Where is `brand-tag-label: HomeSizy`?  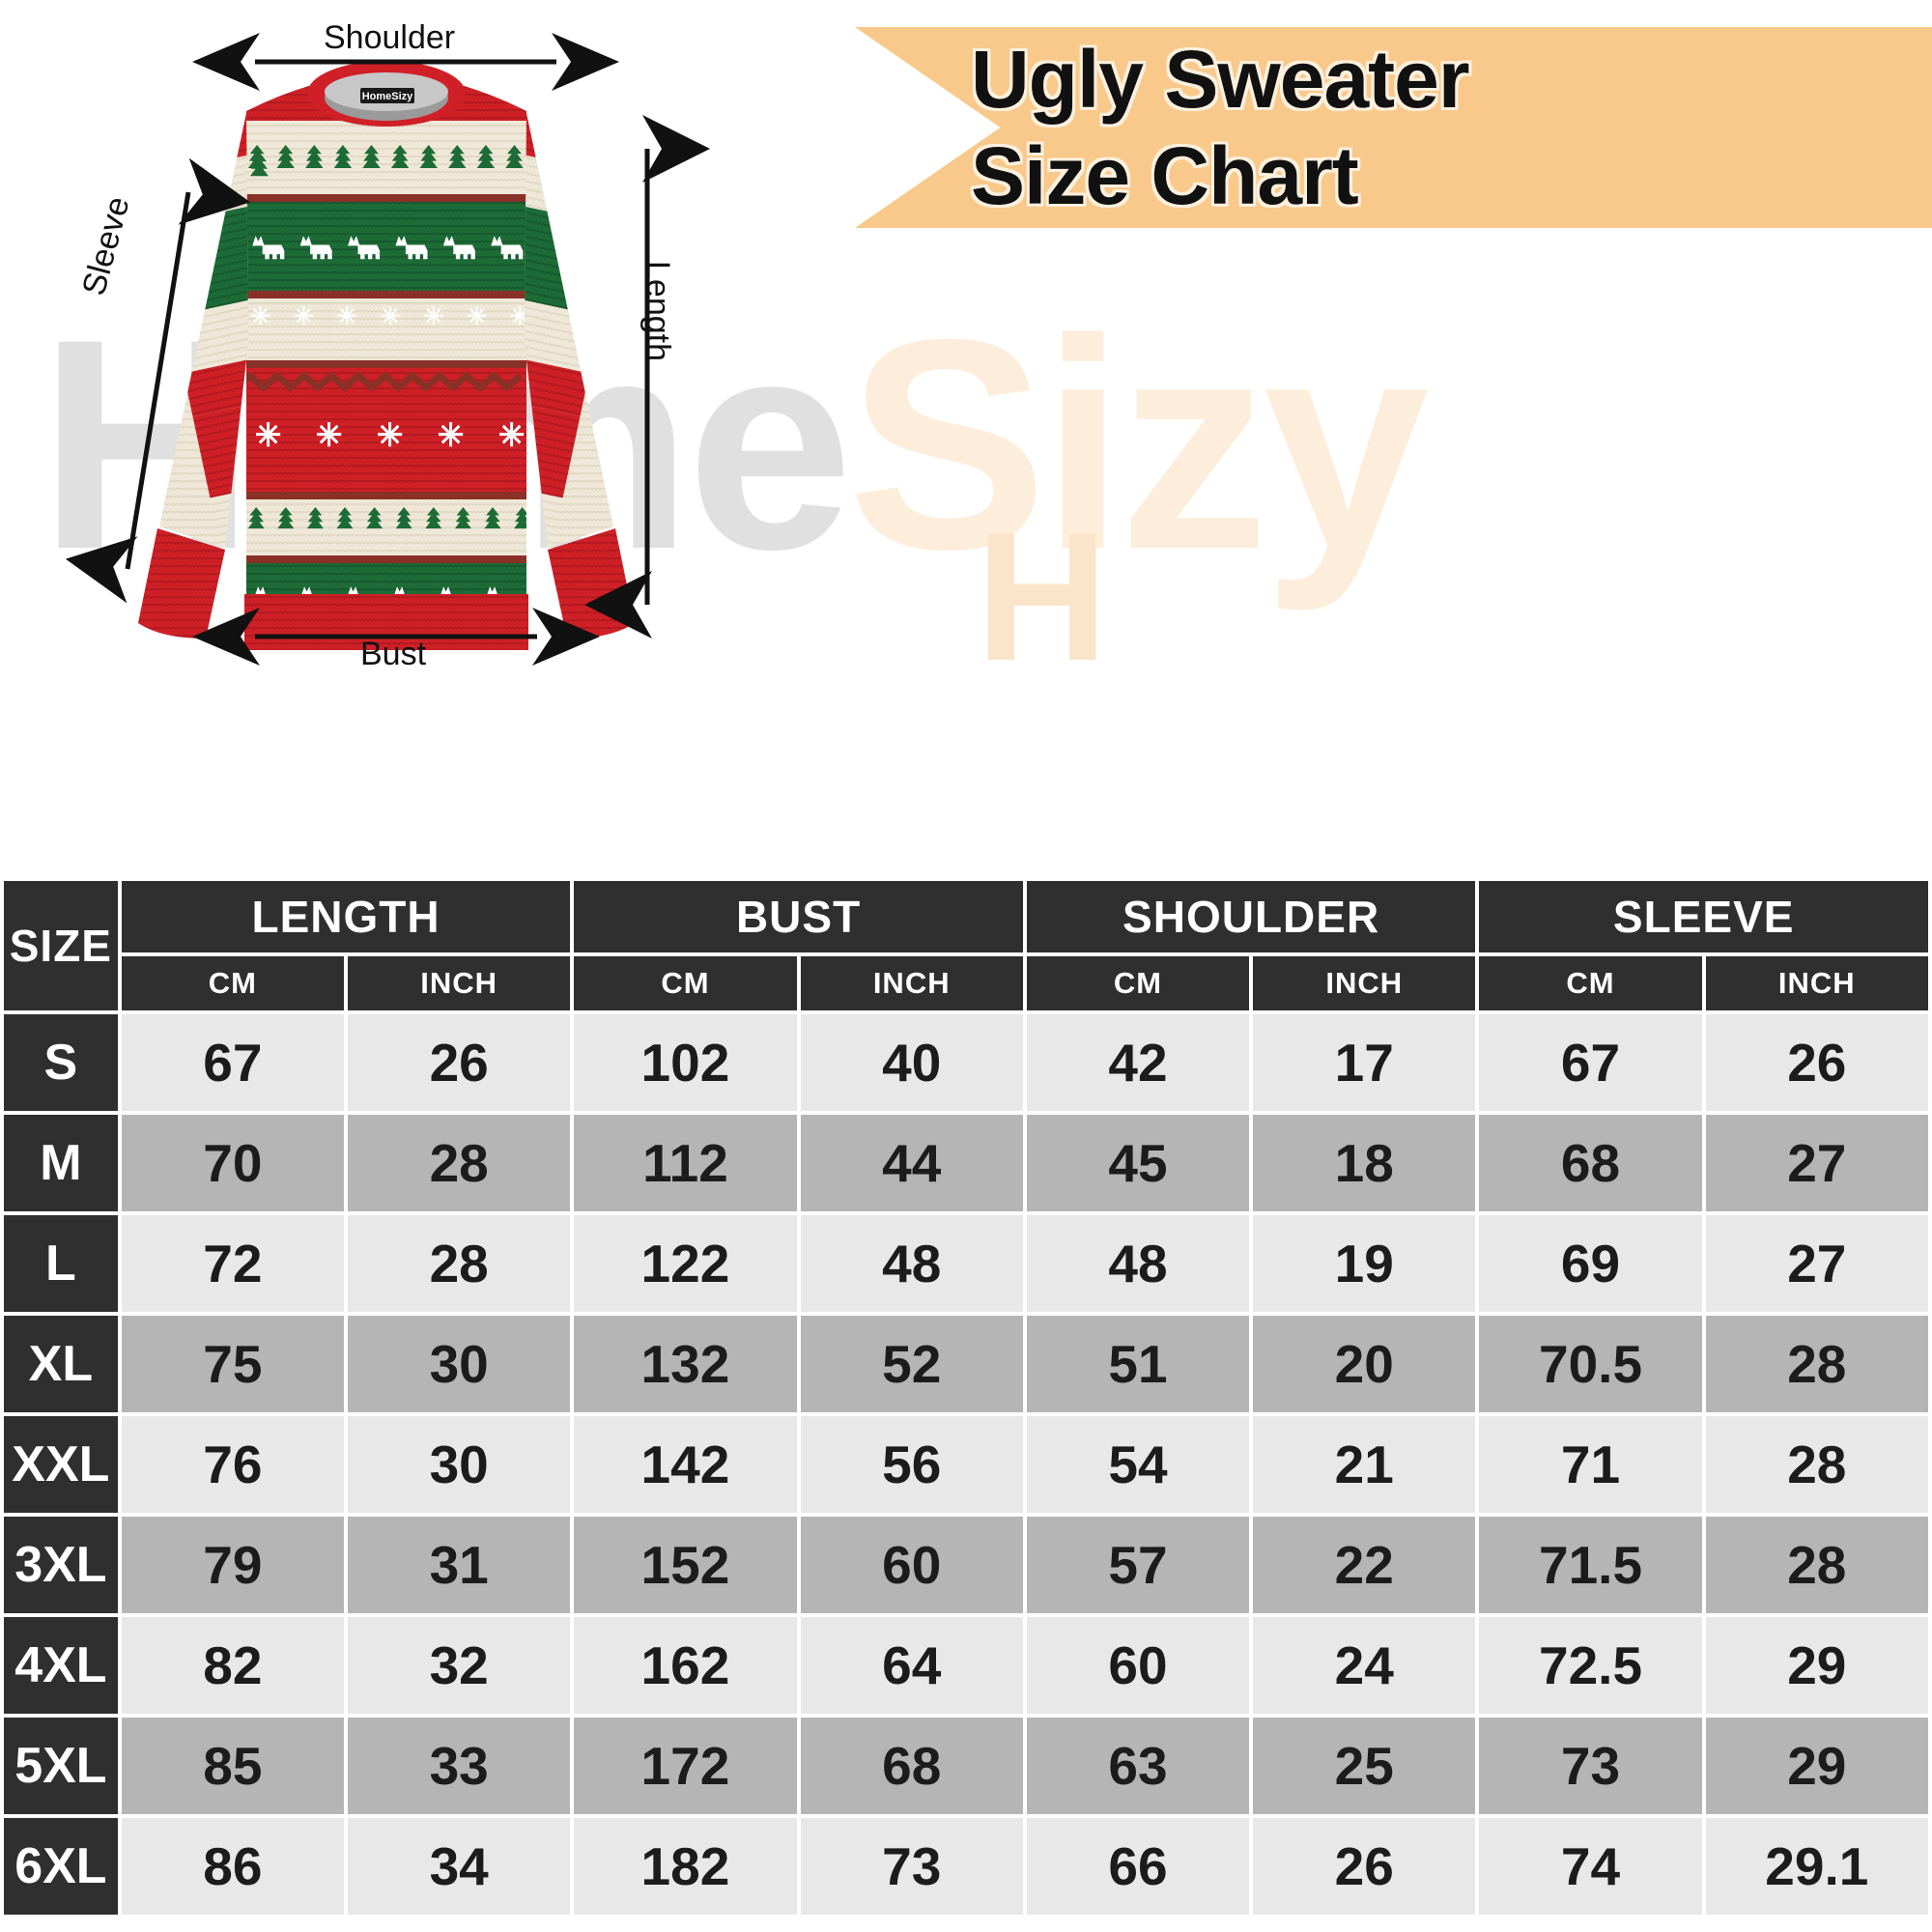 brand-tag-label: HomeSizy is located at coordinates (387, 96).